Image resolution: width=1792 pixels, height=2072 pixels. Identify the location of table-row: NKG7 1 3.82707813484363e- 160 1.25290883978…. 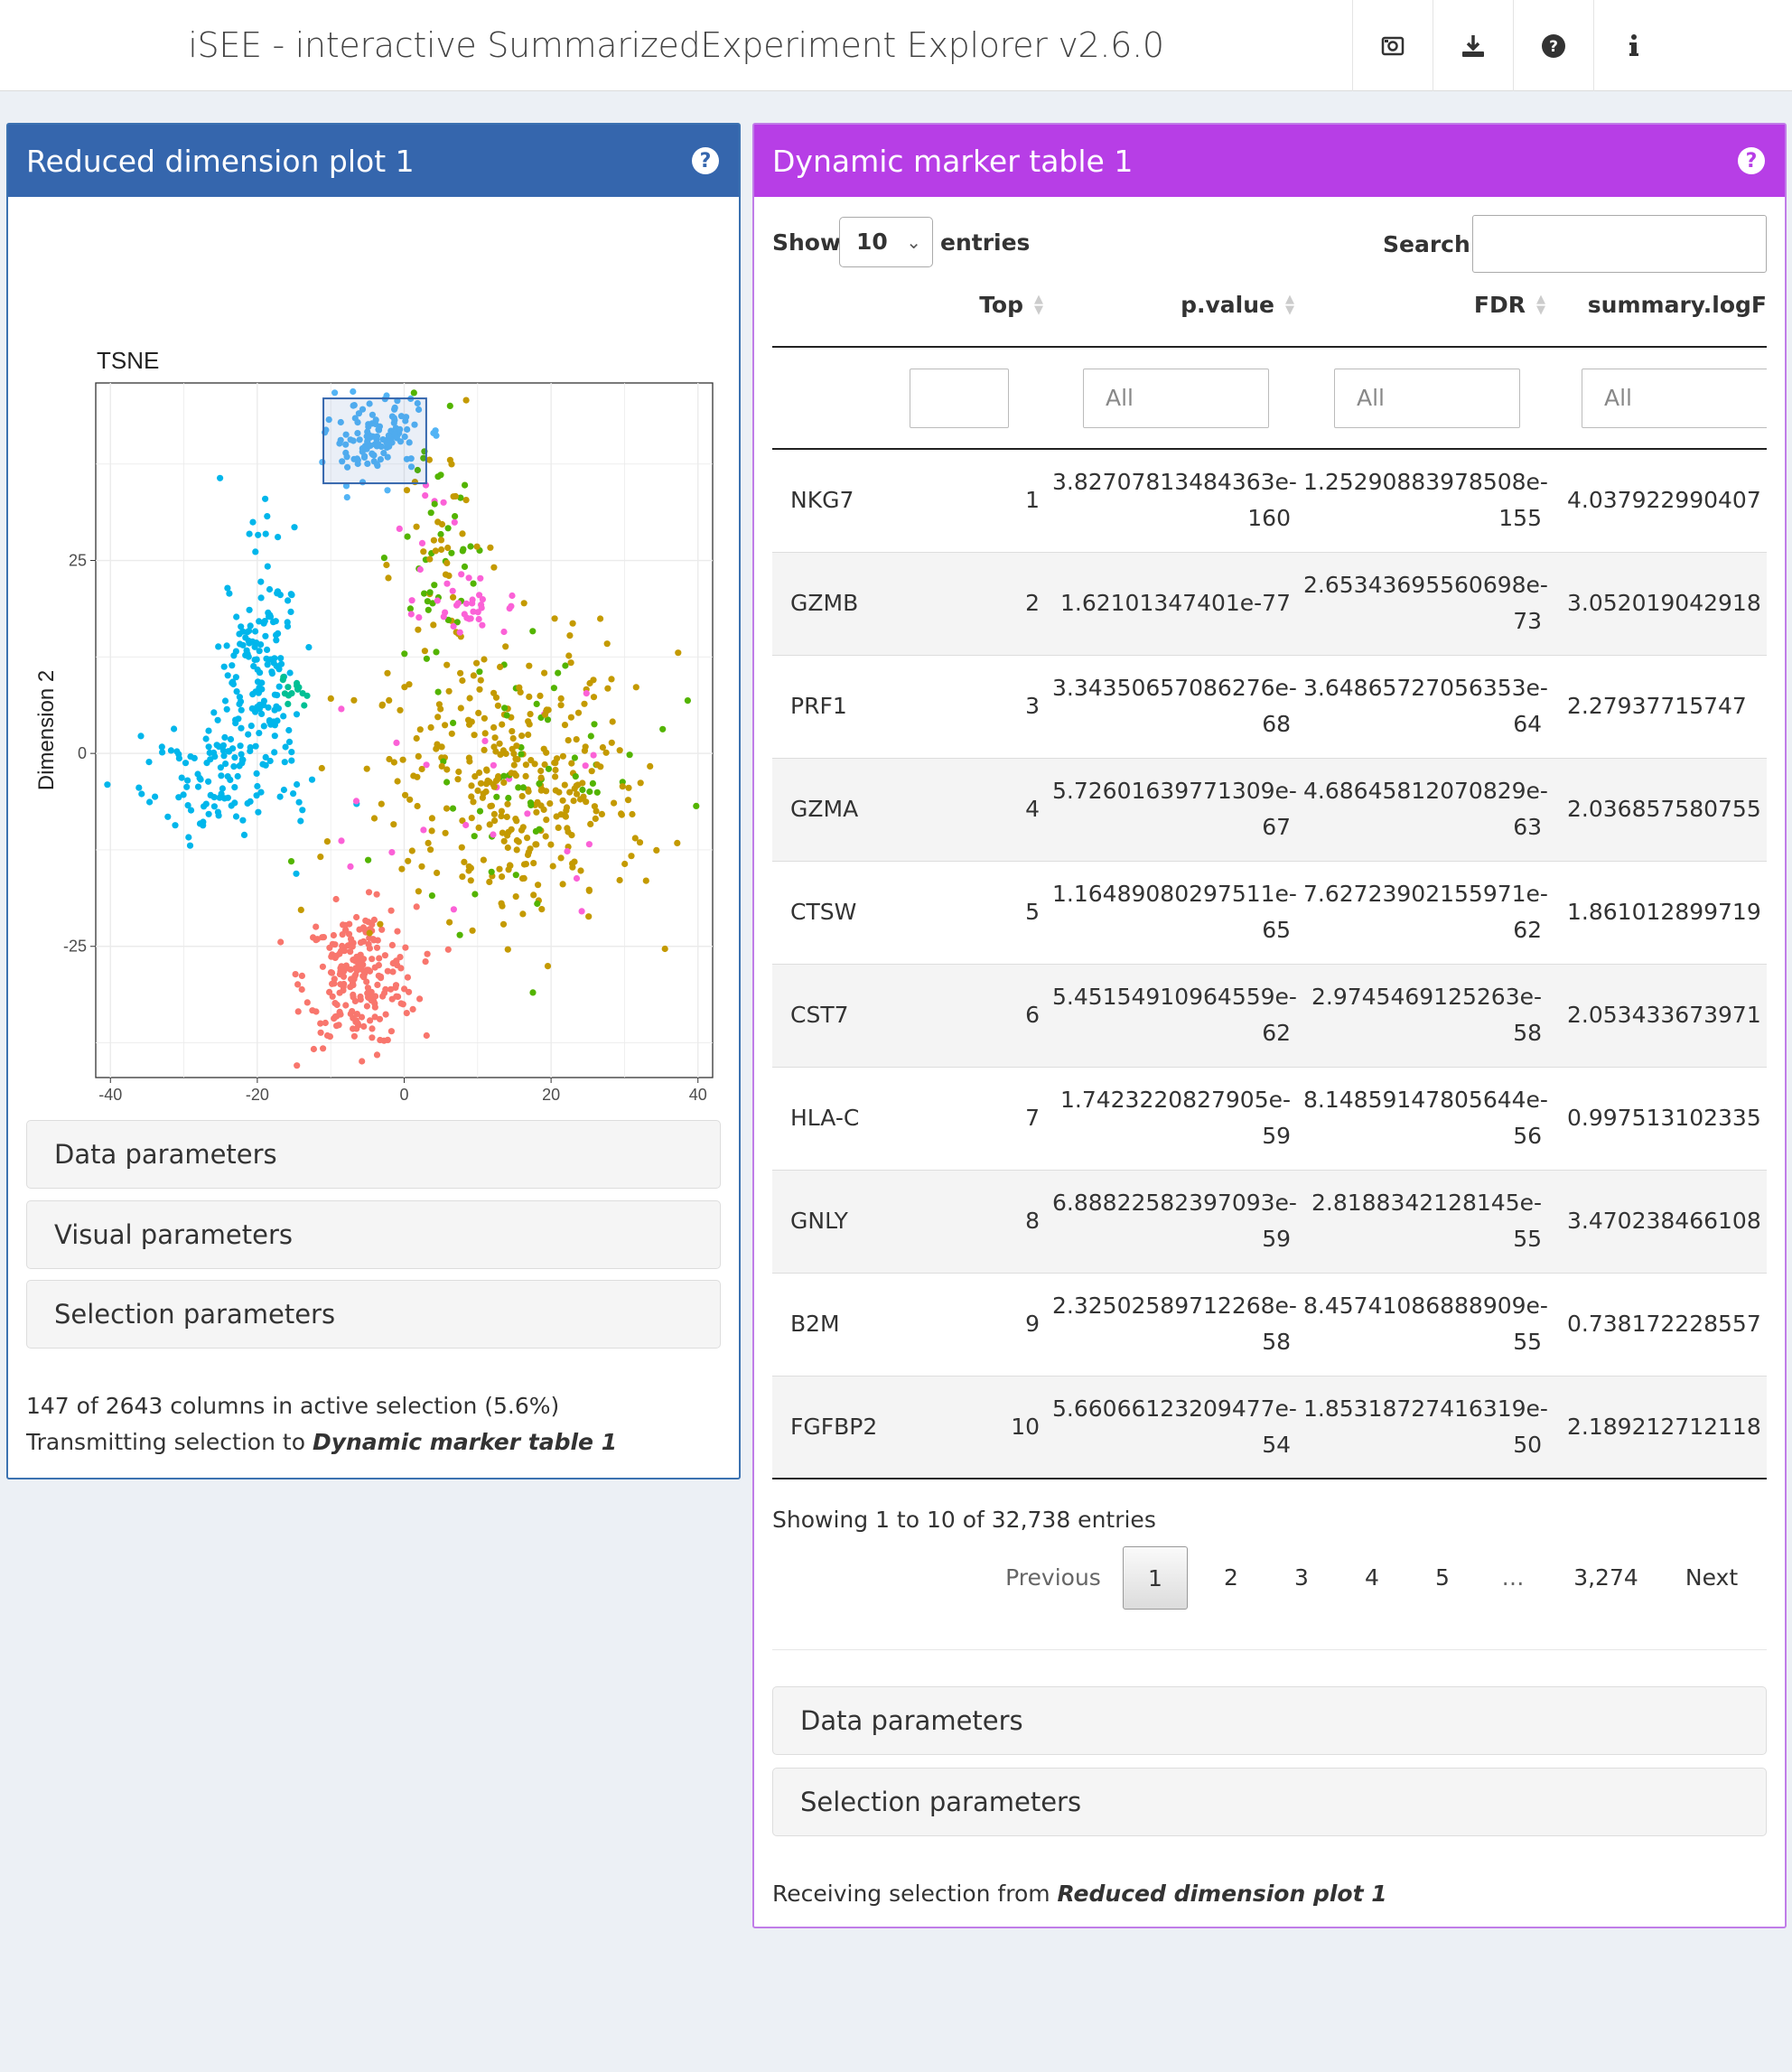
(1269, 501).